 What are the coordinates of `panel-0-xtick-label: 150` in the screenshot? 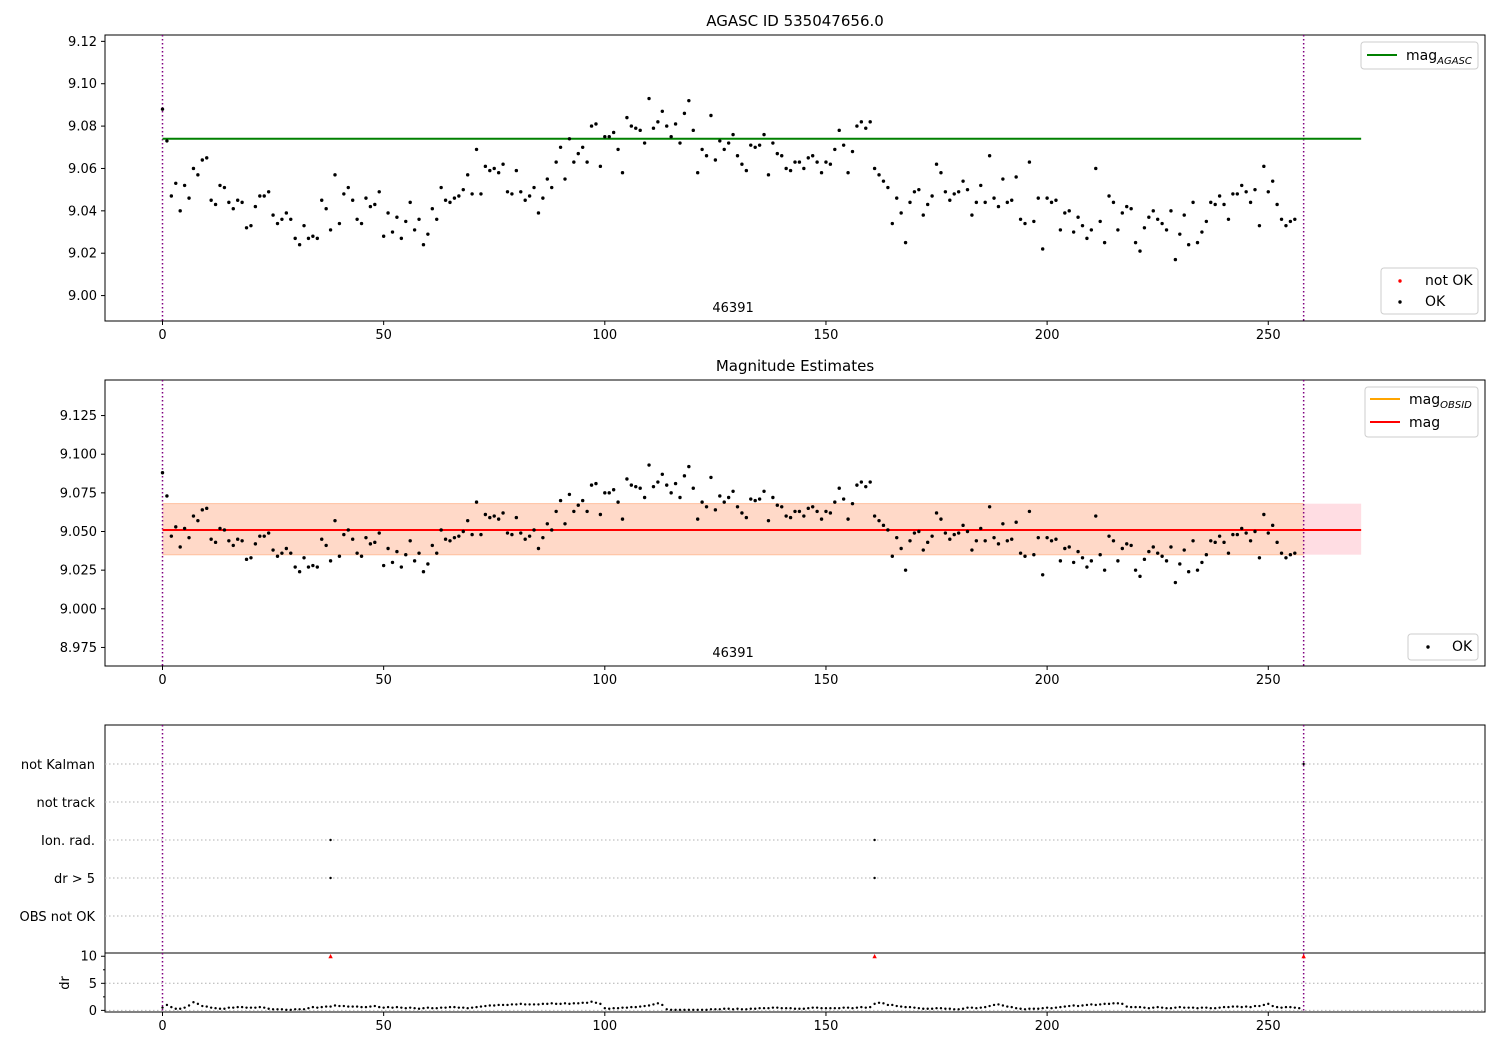 It's located at (826, 335).